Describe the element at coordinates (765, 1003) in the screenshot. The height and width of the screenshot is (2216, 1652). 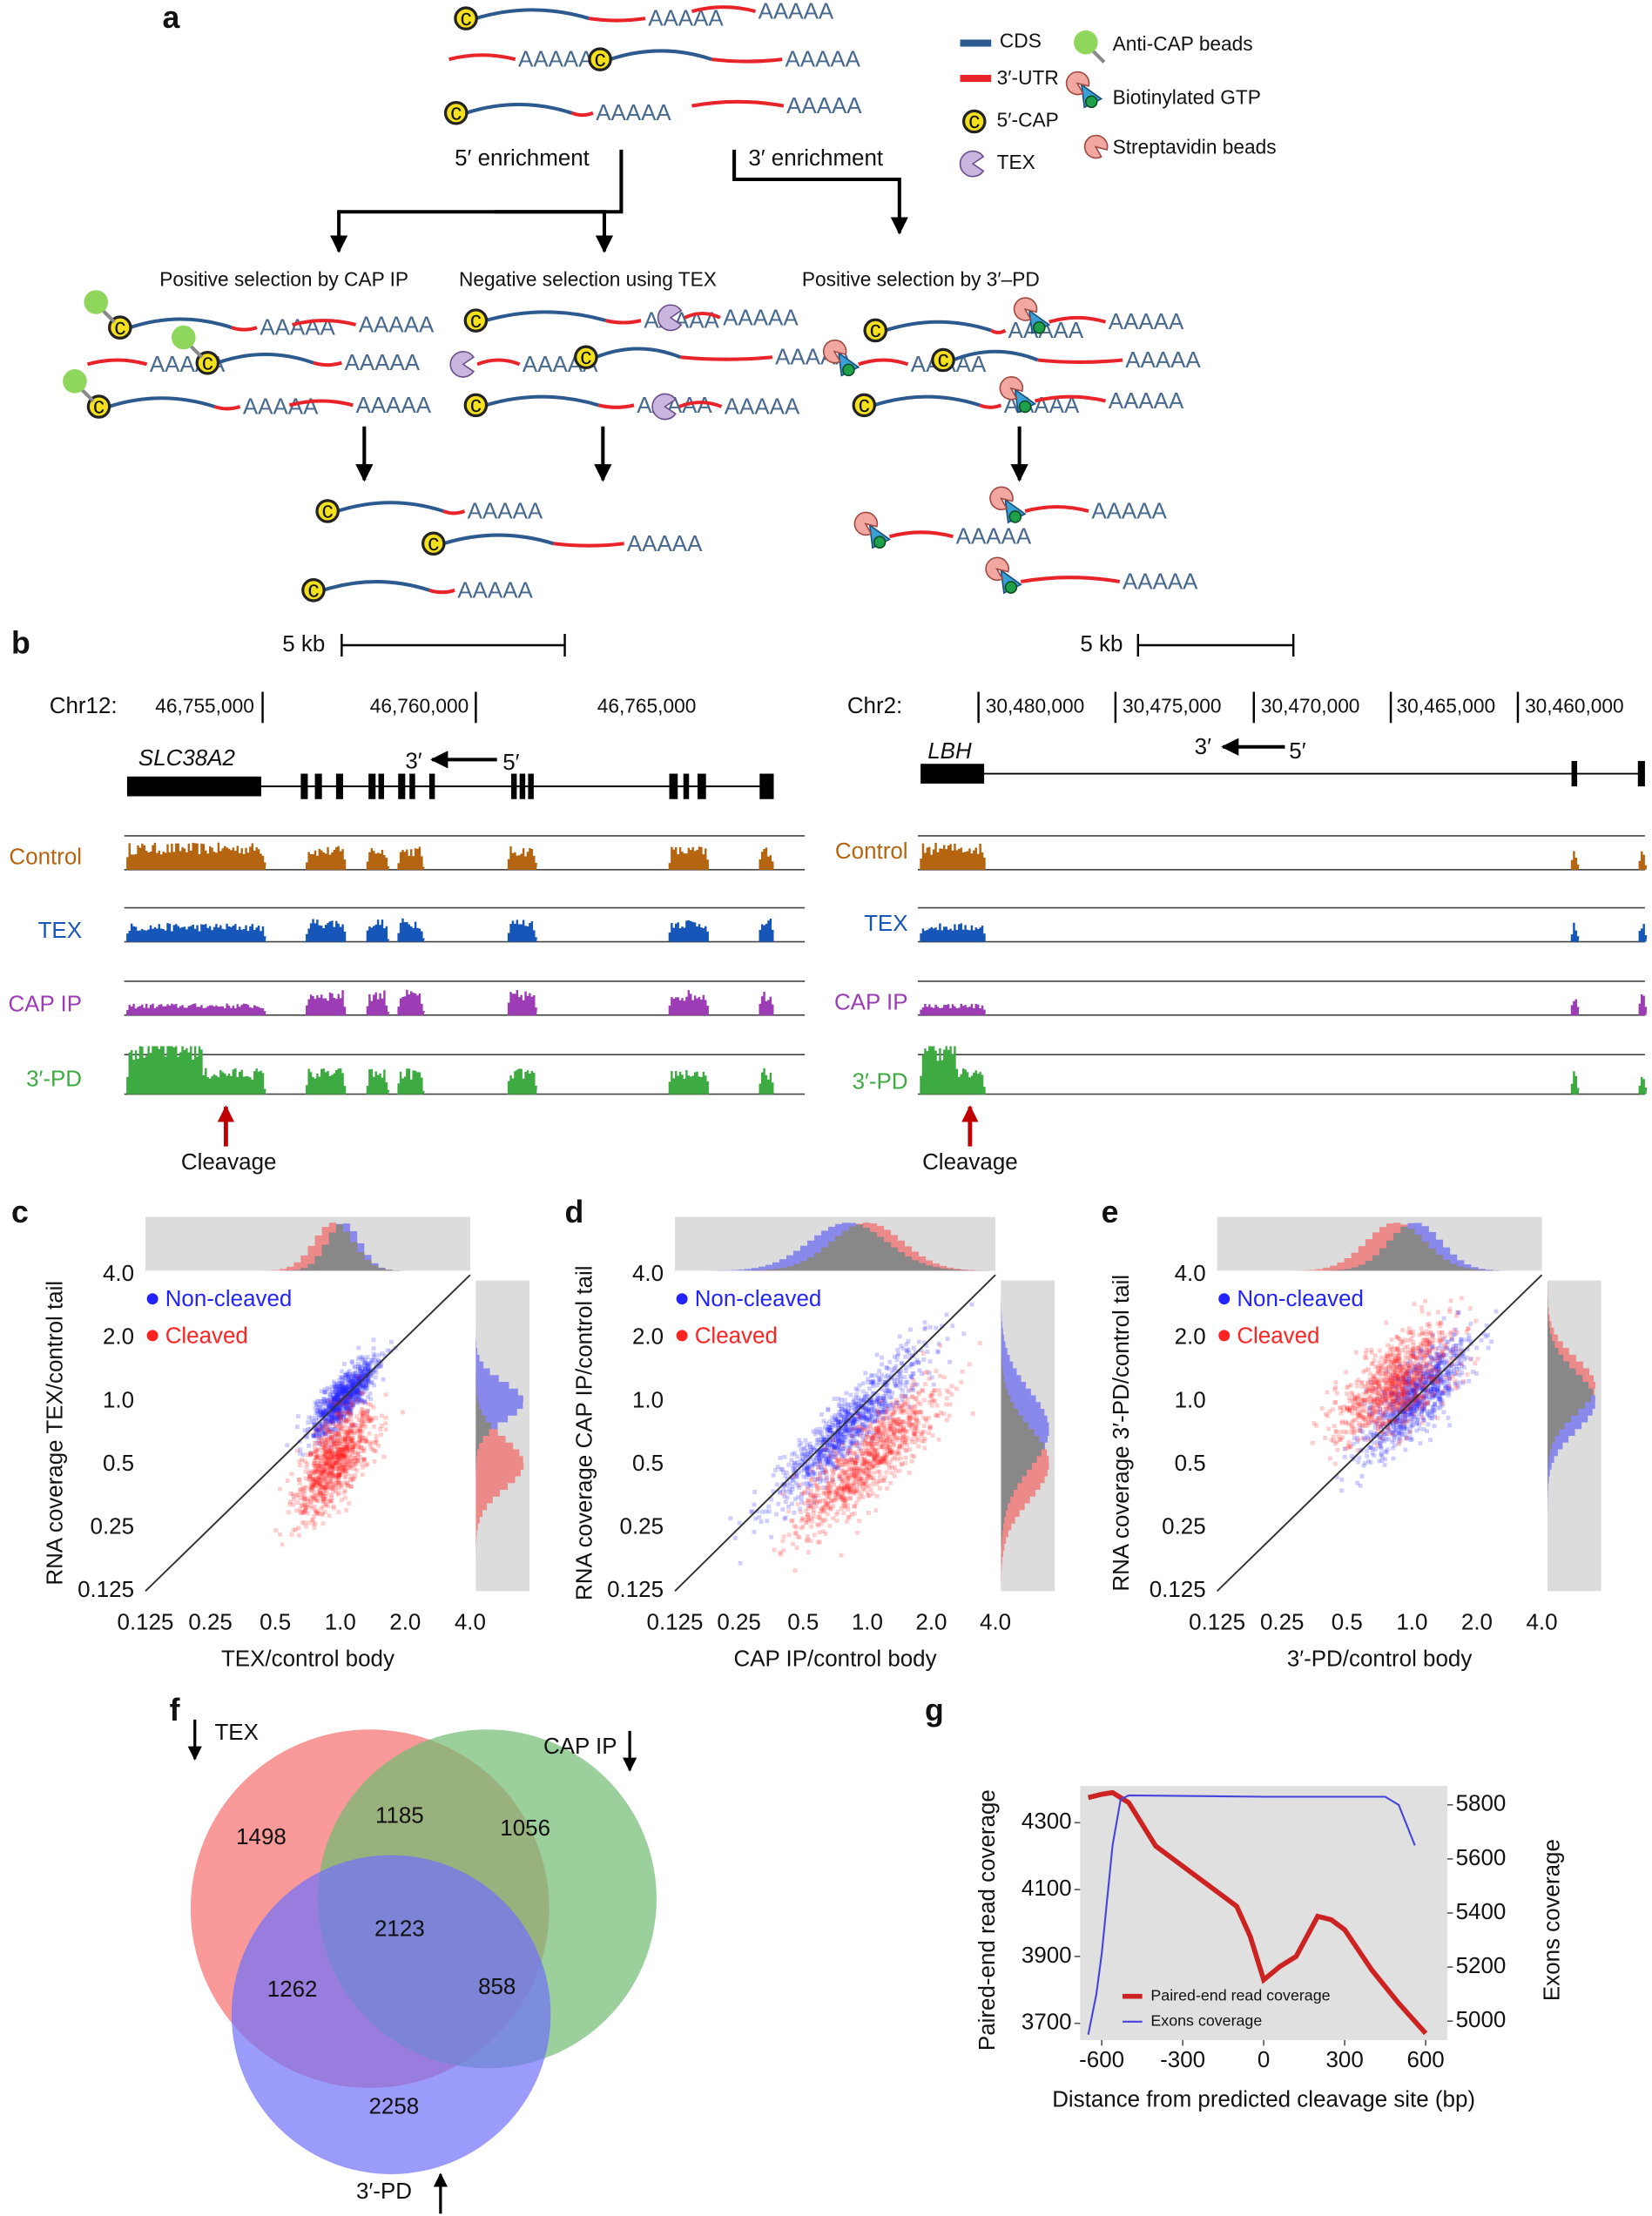
I see `coverage` at that location.